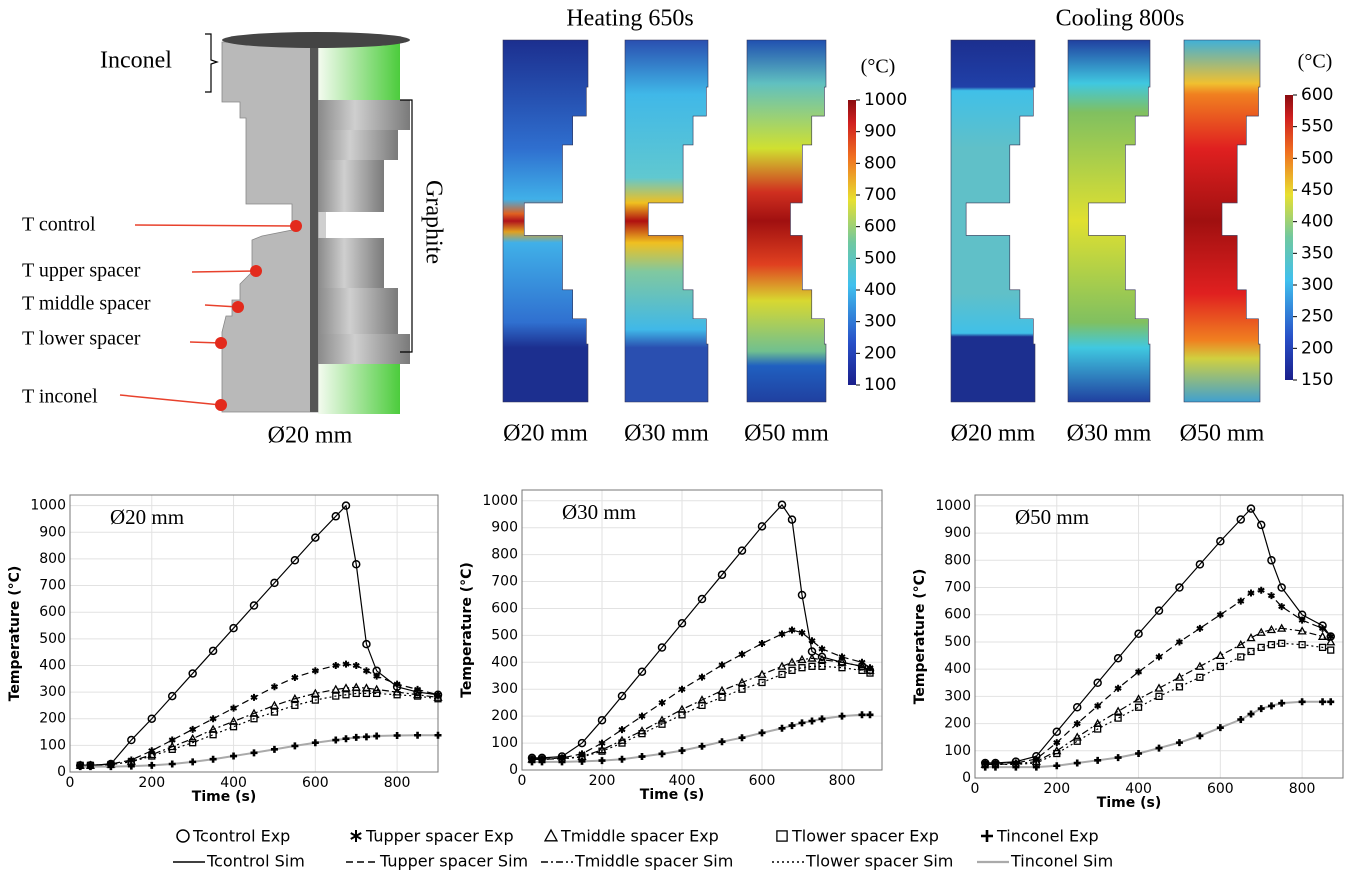  Describe the element at coordinates (255, 861) in the screenshot. I see `legend-label: Tcontrol Sim` at that location.